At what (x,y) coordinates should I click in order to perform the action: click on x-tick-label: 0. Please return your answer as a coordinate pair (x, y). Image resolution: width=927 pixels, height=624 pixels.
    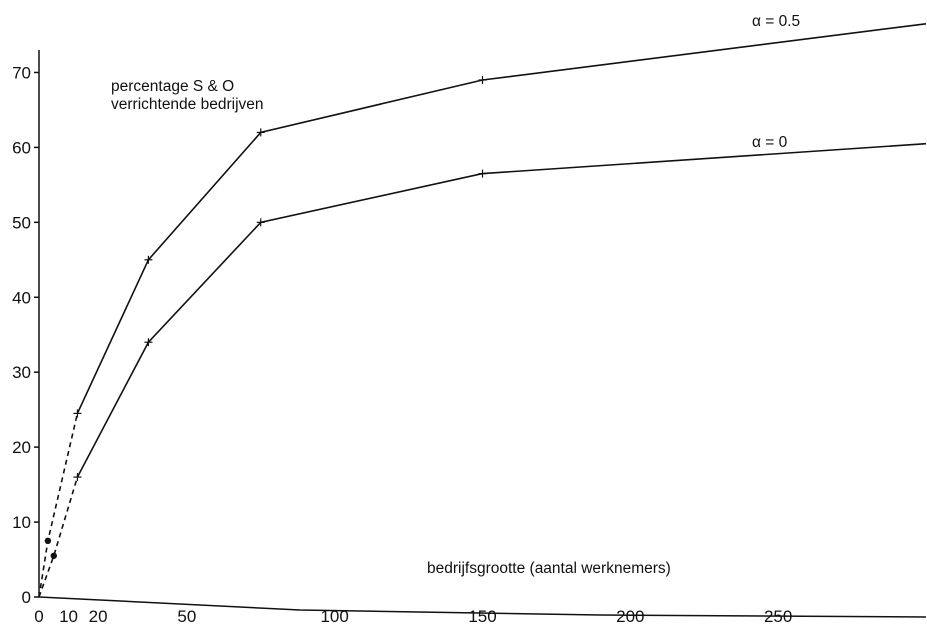
    Looking at the image, I should click on (38, 615).